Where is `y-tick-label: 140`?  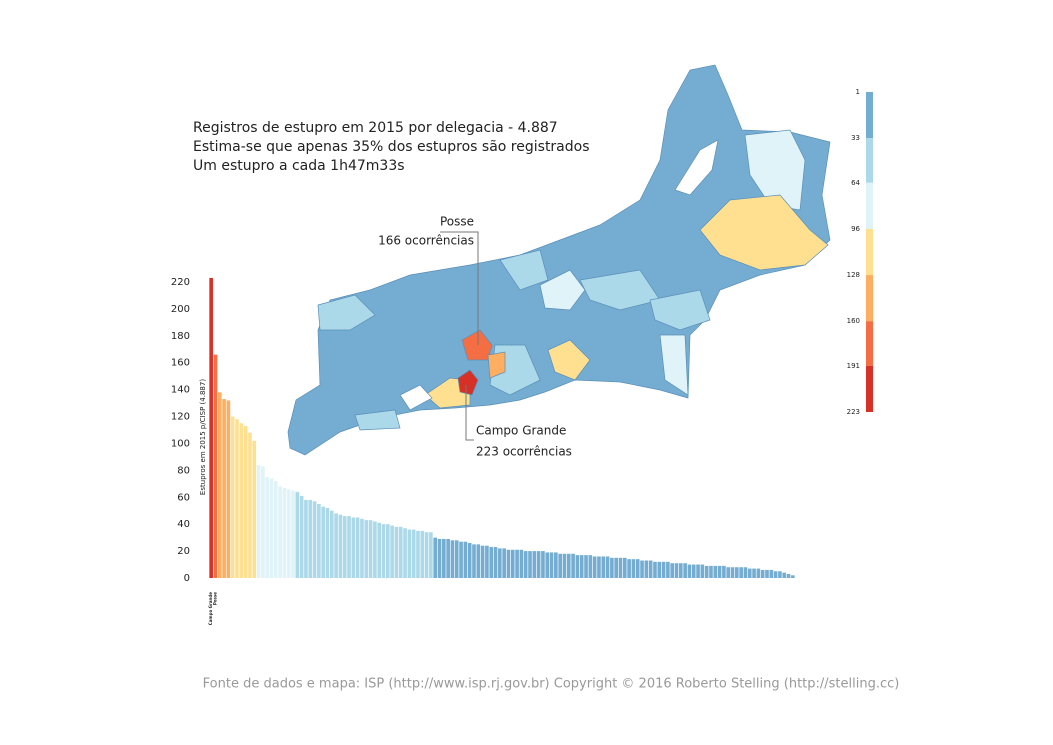 y-tick-label: 140 is located at coordinates (180, 390).